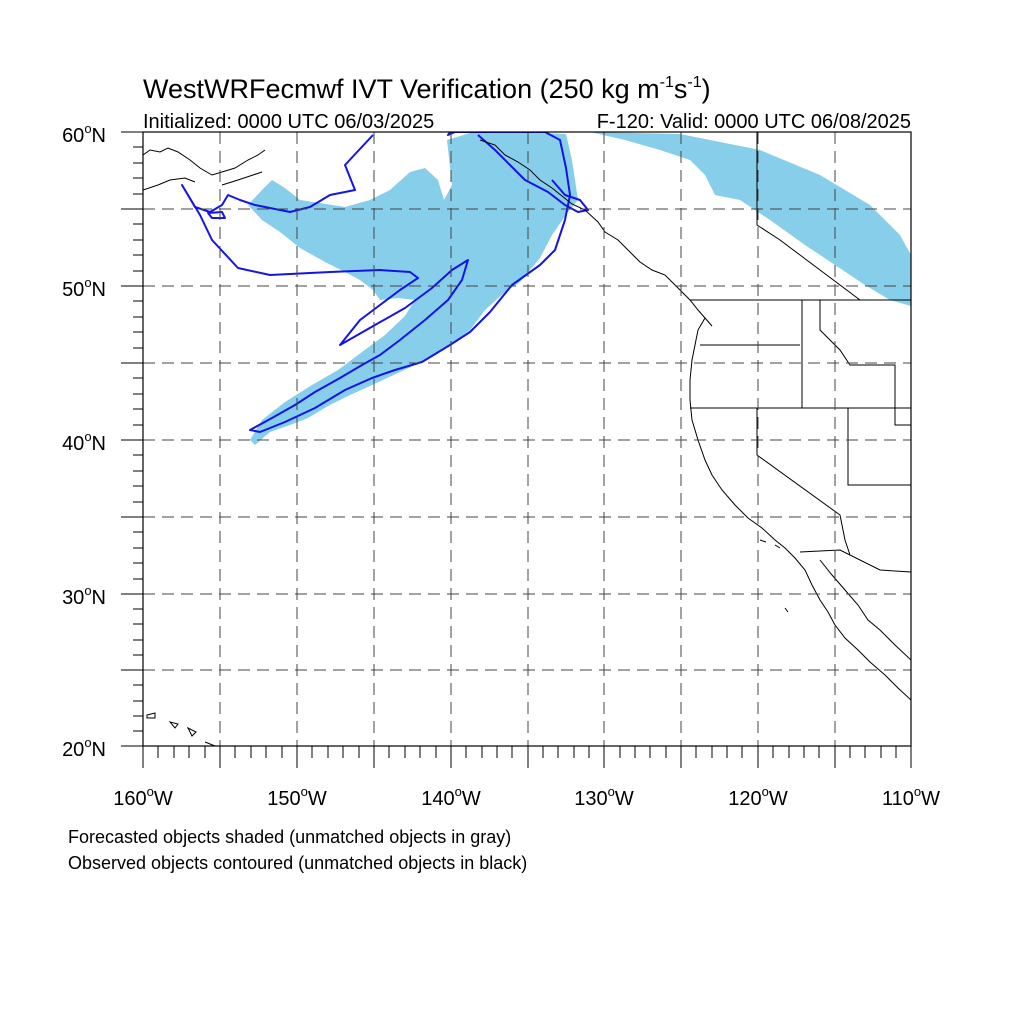 The image size is (1024, 1024). Describe the element at coordinates (181, 729) in the screenshot. I see `hawaii-islands` at that location.